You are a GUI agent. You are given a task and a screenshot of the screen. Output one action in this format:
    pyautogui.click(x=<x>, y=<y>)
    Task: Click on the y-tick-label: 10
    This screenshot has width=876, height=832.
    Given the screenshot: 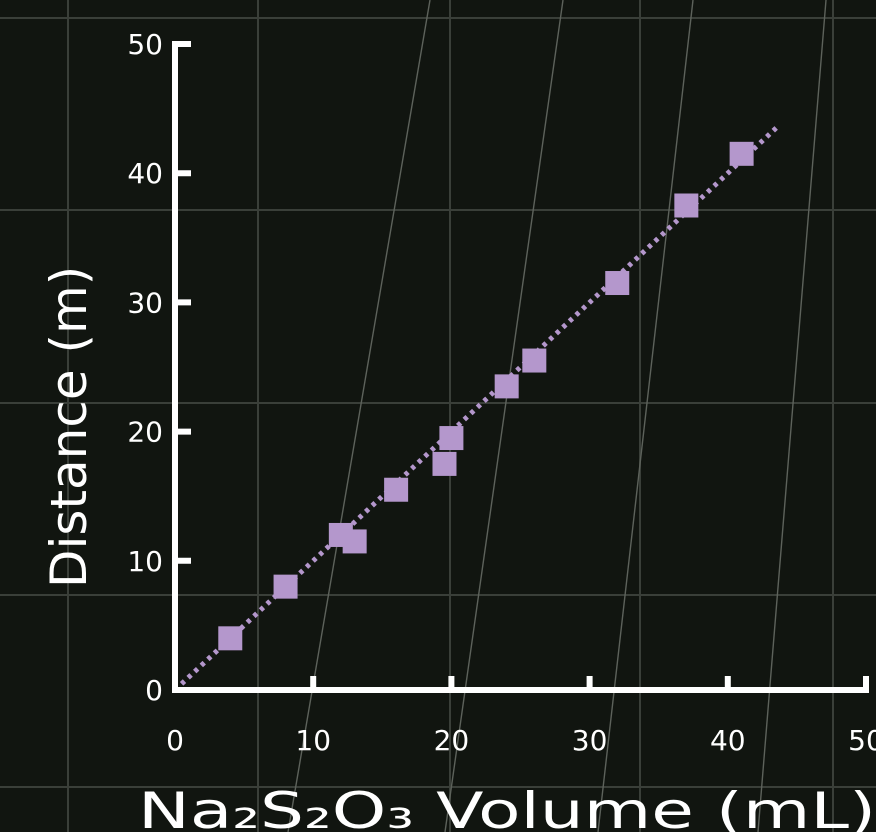 What is the action you would take?
    pyautogui.click(x=145, y=561)
    